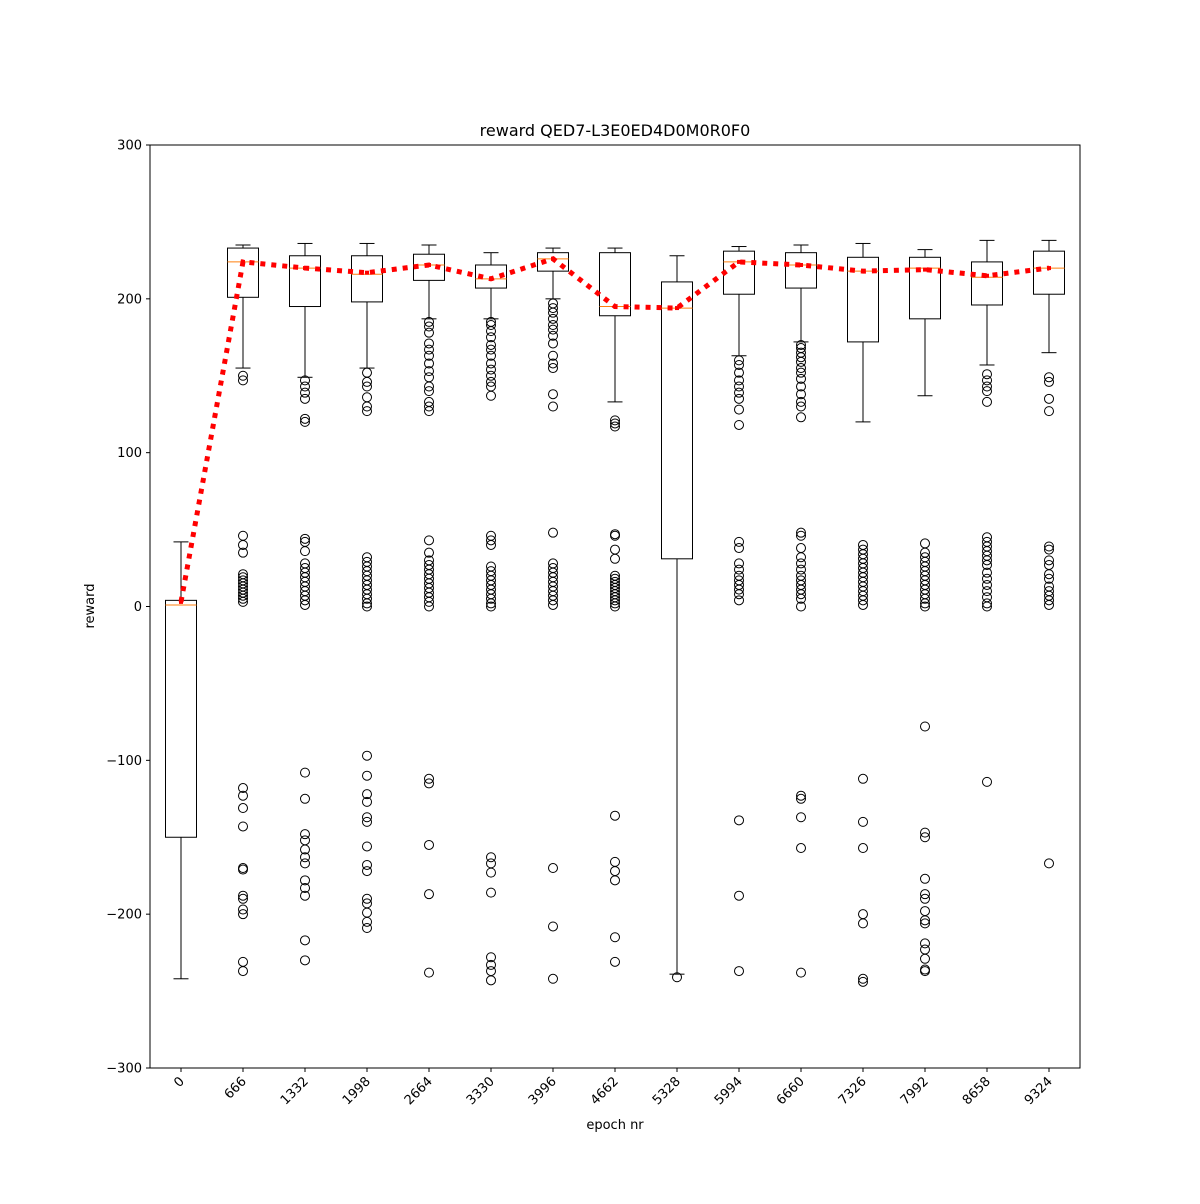  Describe the element at coordinates (367, 588) in the screenshot. I see `box-epoch-1998` at that location.